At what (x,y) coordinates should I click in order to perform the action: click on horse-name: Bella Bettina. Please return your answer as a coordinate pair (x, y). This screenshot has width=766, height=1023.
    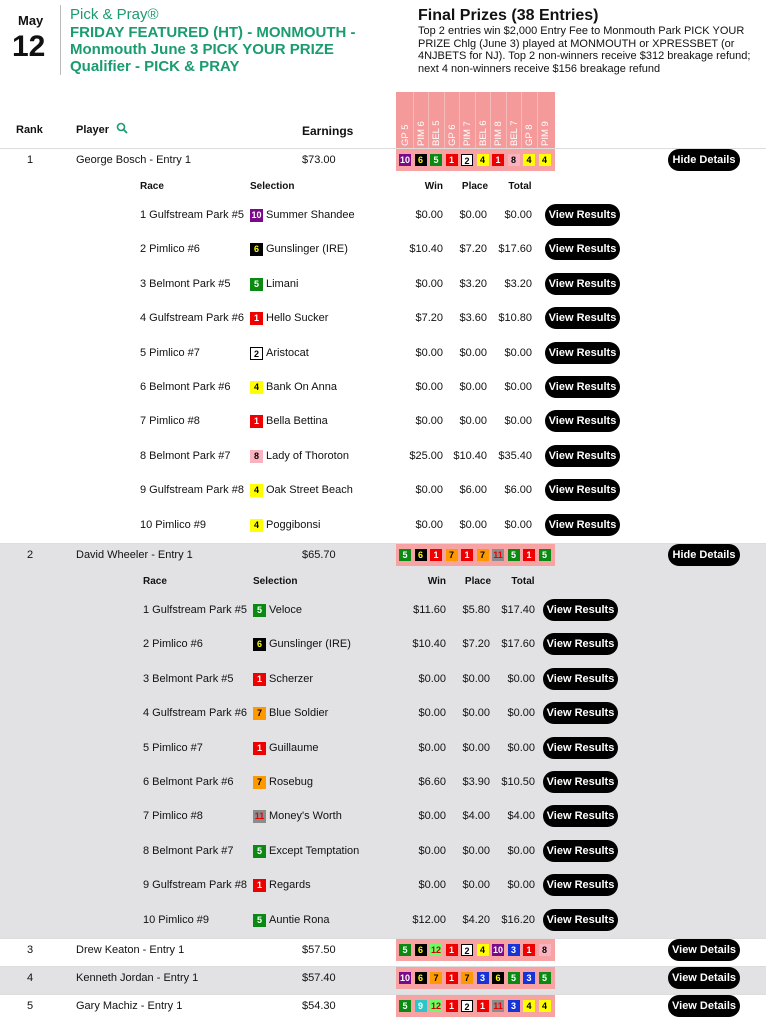
    Looking at the image, I should click on (297, 421).